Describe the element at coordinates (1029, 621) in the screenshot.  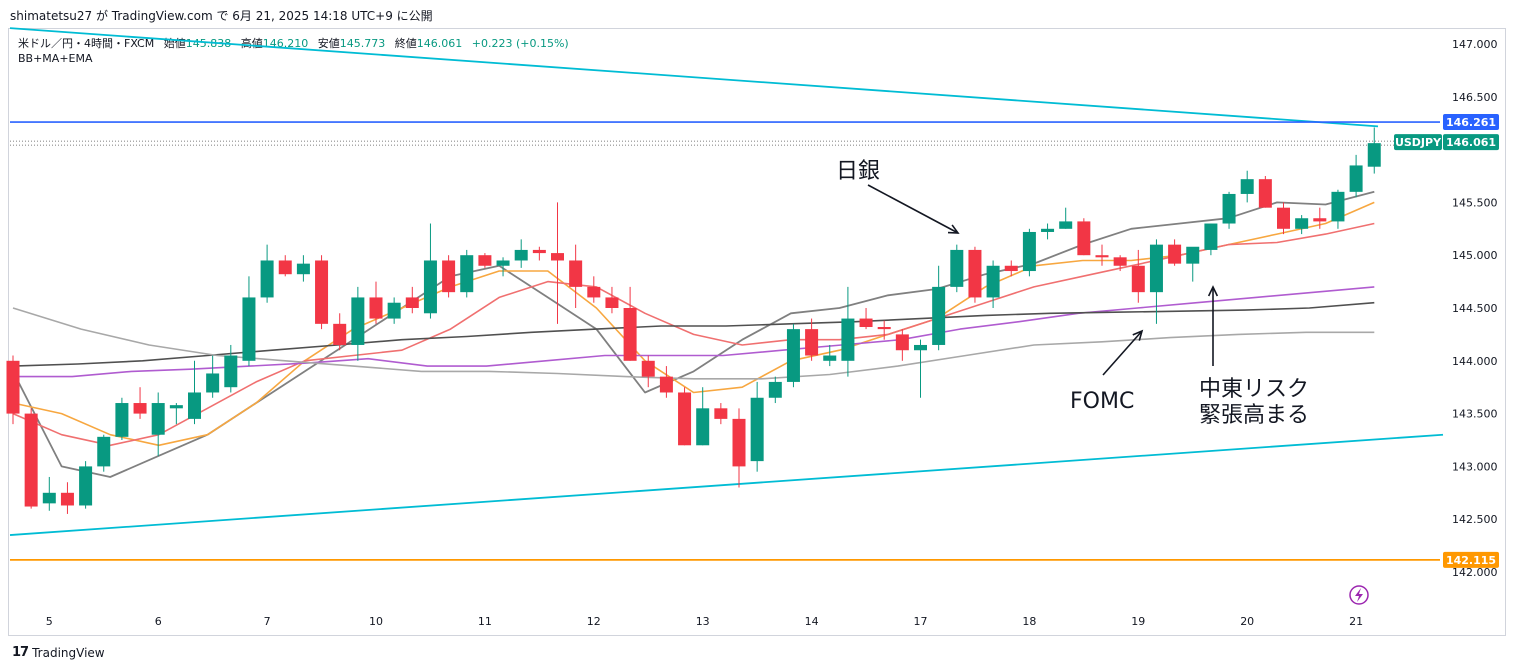
I see `x-tick-label: 18` at that location.